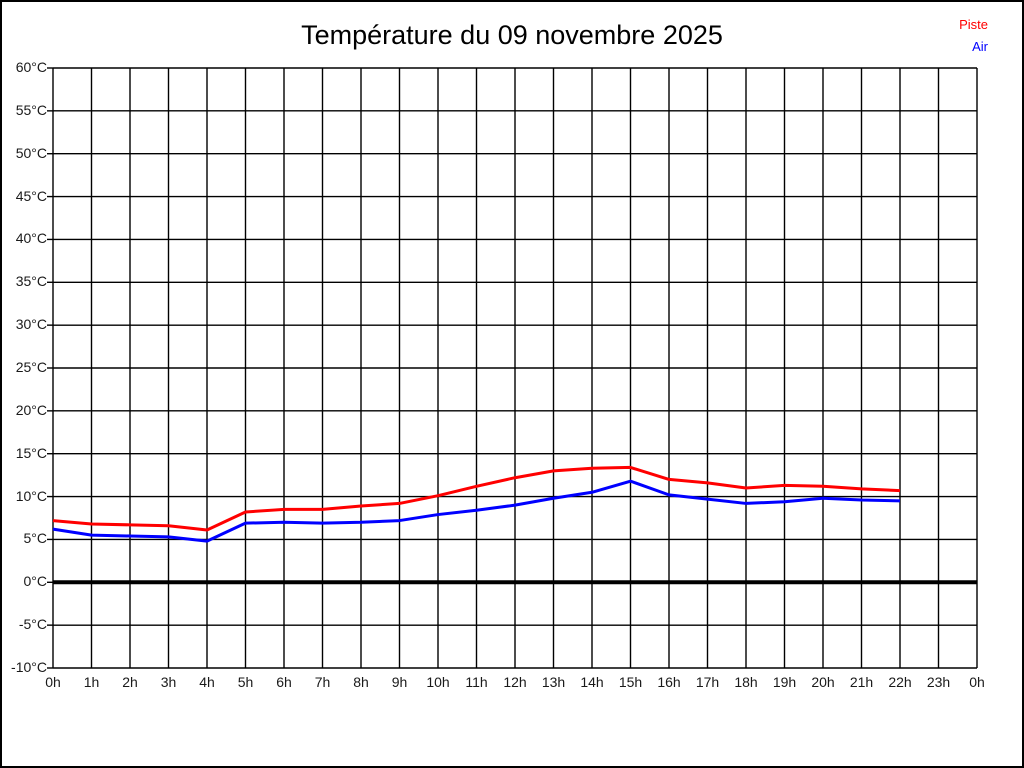 This screenshot has width=1024, height=768. I want to click on x-tick-label: 13h, so click(553, 682).